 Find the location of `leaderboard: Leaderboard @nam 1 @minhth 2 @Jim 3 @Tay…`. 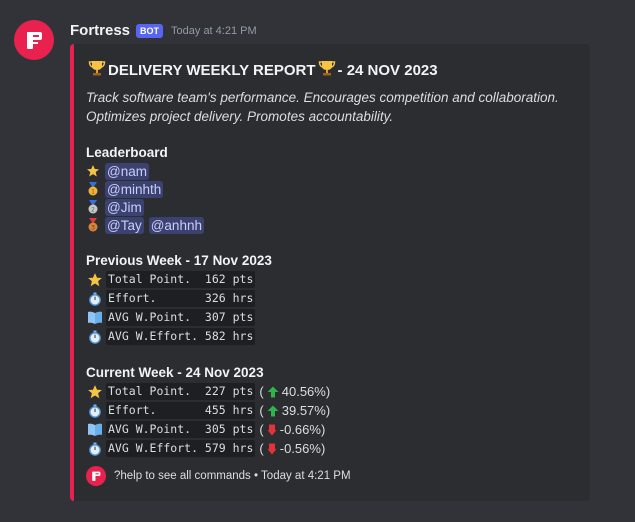

leaderboard: Leaderboard @nam 1 @minhth 2 @Jim 3 @Tay… is located at coordinates (332, 189).